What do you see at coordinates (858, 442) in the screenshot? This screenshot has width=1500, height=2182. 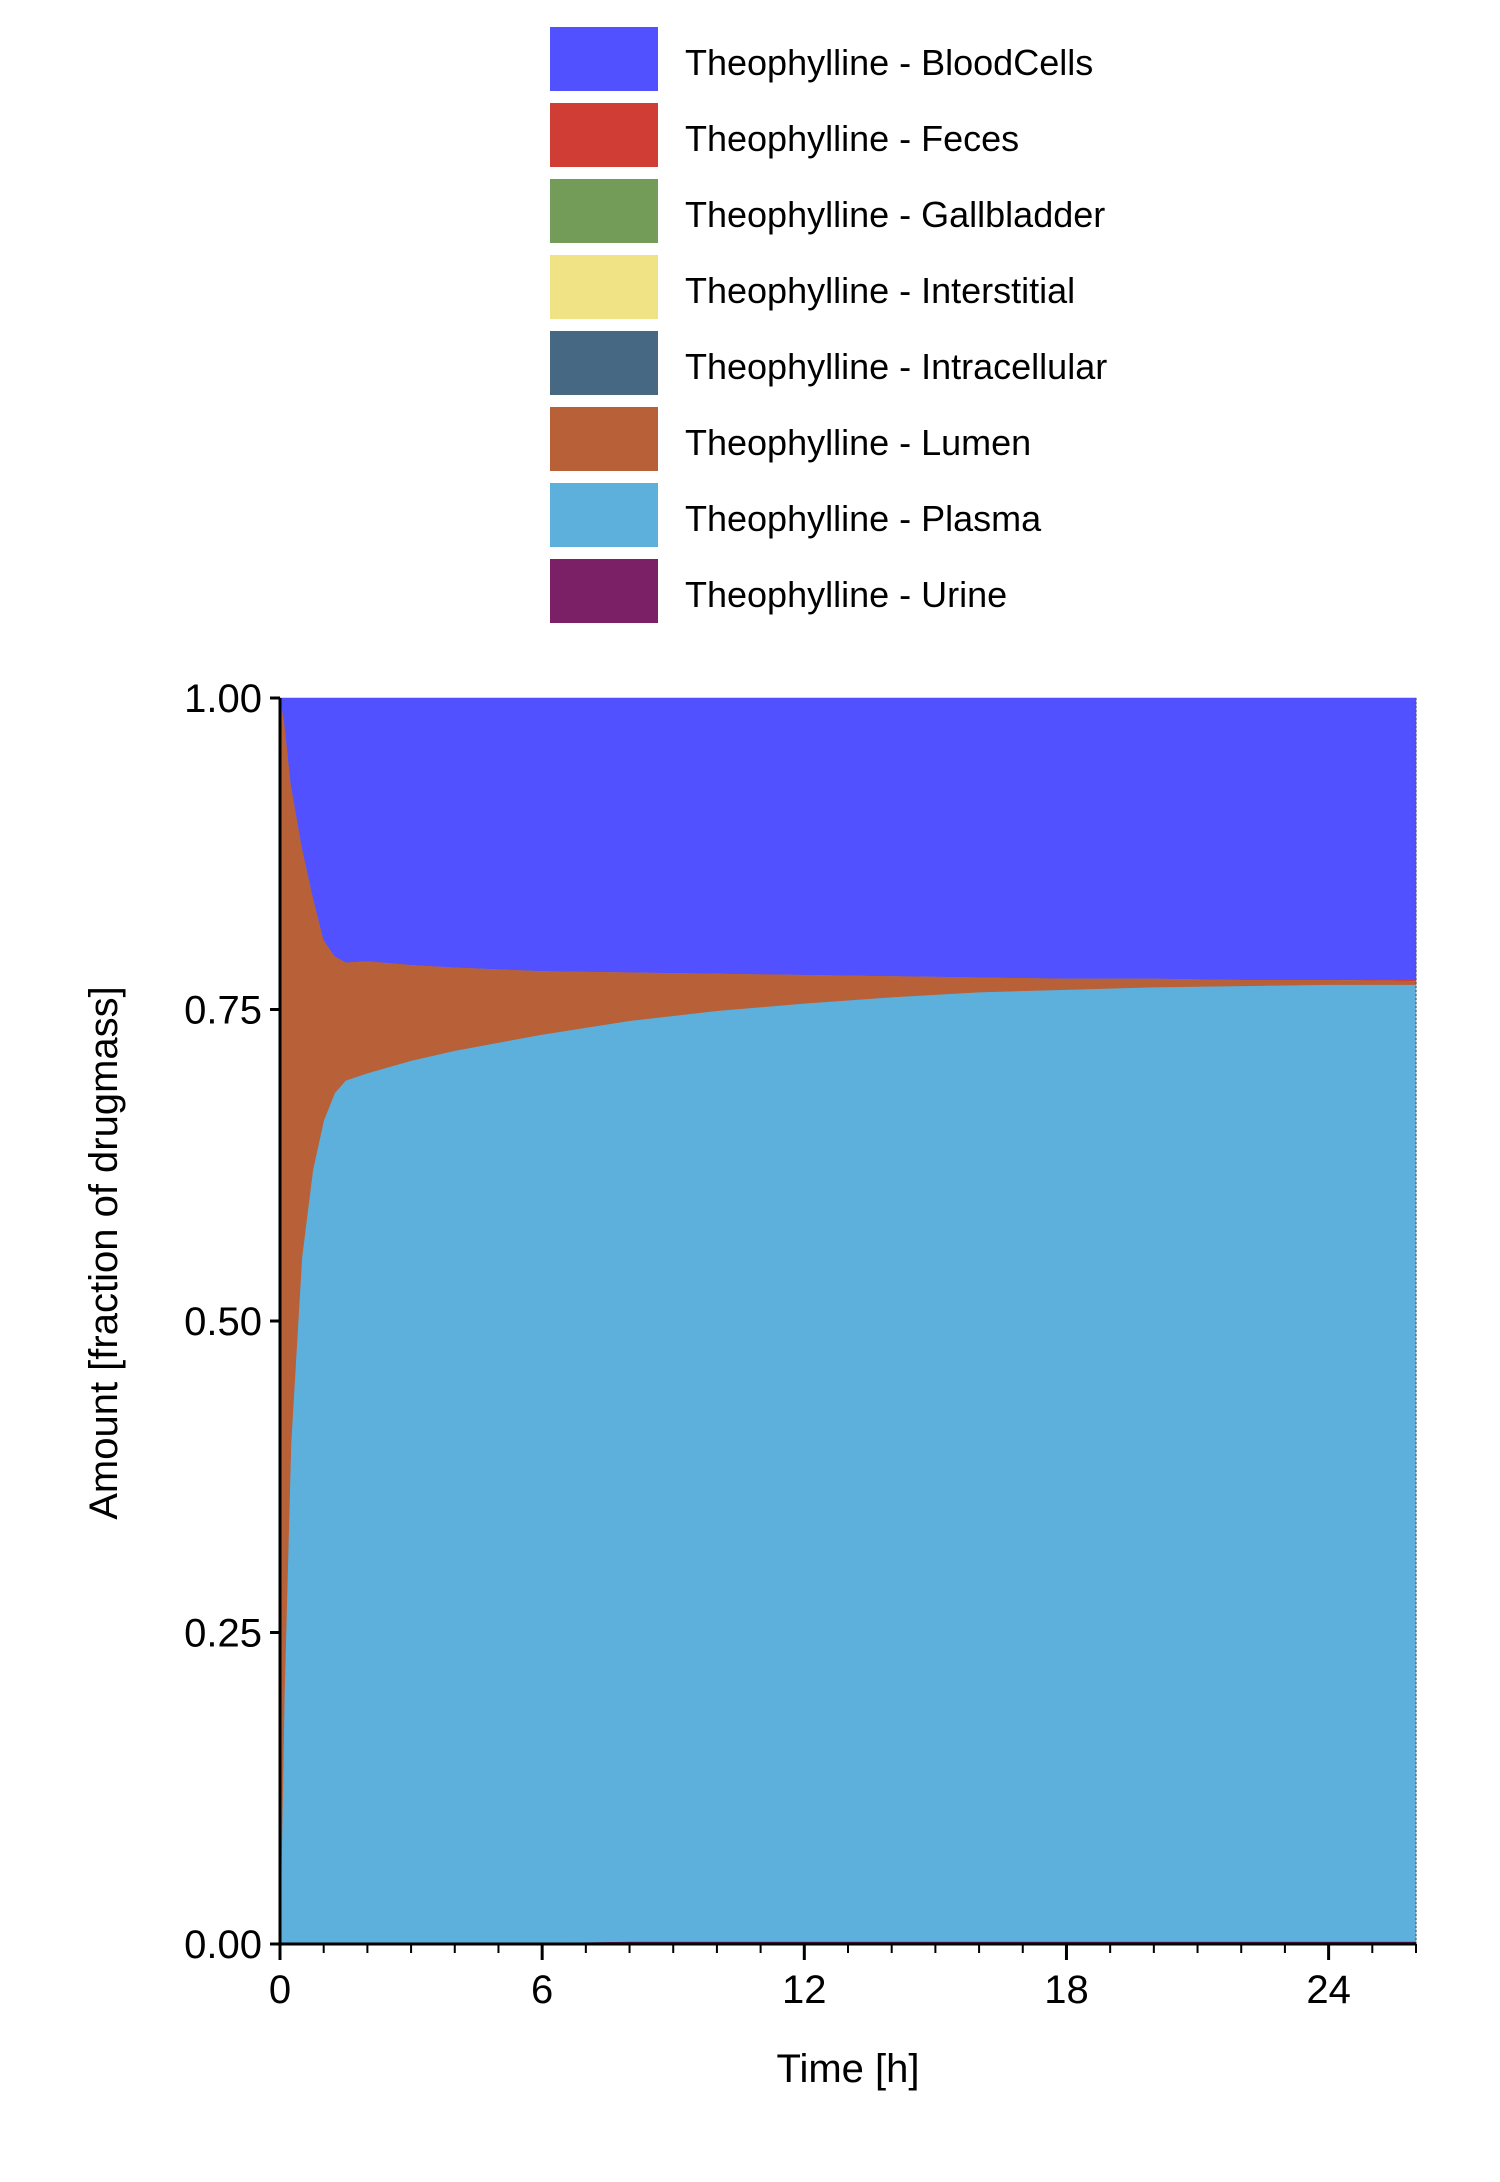 I see `legend-label-lumen: Theophylline - Lumen` at bounding box center [858, 442].